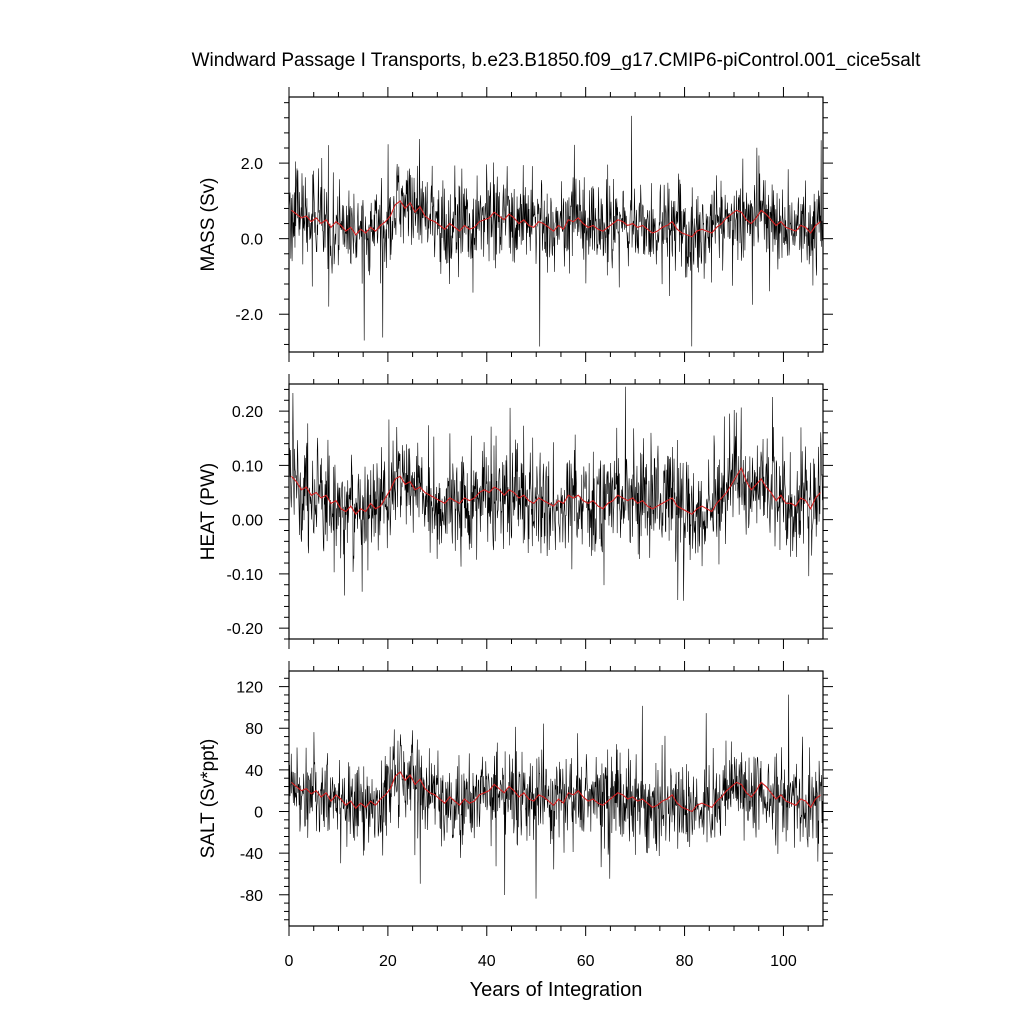  I want to click on x-tick-label: 0, so click(289, 961).